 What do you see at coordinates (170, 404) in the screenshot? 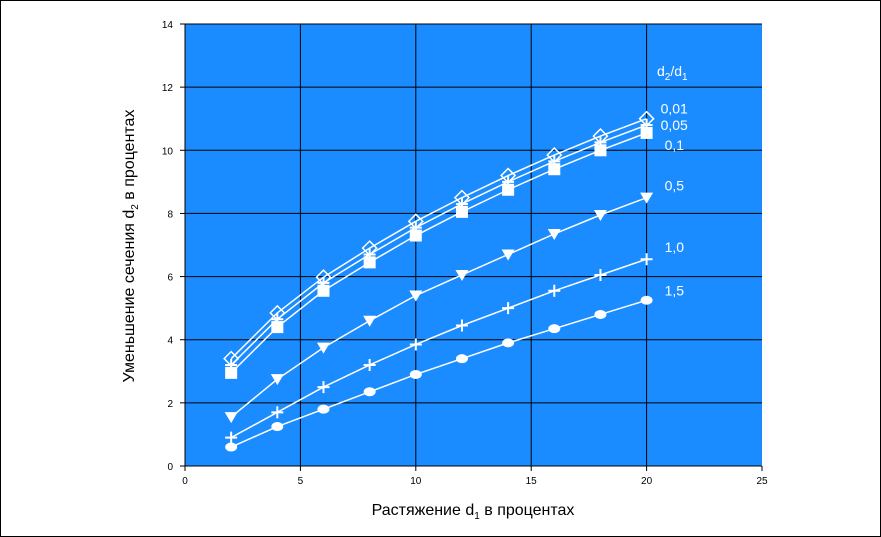
I see `y-tick-label: 2` at bounding box center [170, 404].